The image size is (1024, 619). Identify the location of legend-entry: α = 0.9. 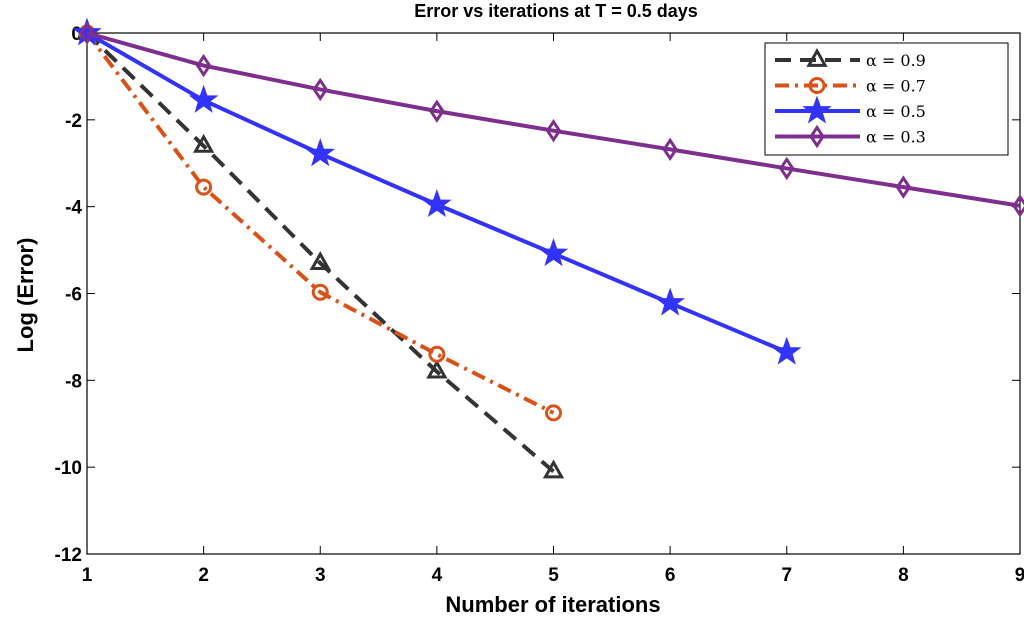
(850, 58).